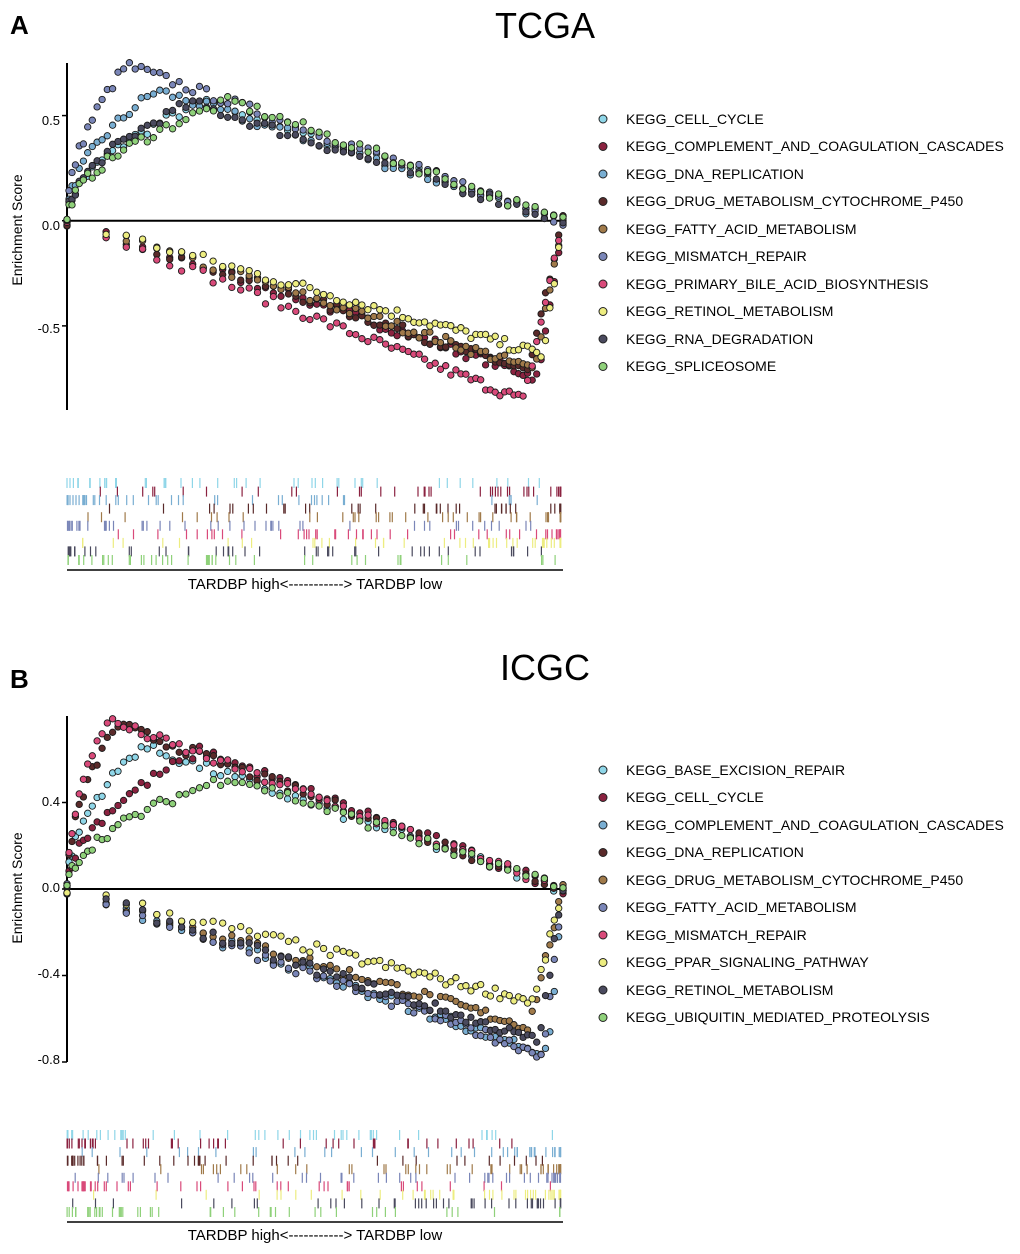 The width and height of the screenshot is (1020, 1254). I want to click on legend-label: KEGG_COMPLEMENT_AND_COAGULATION_CASCADES, so click(815, 825).